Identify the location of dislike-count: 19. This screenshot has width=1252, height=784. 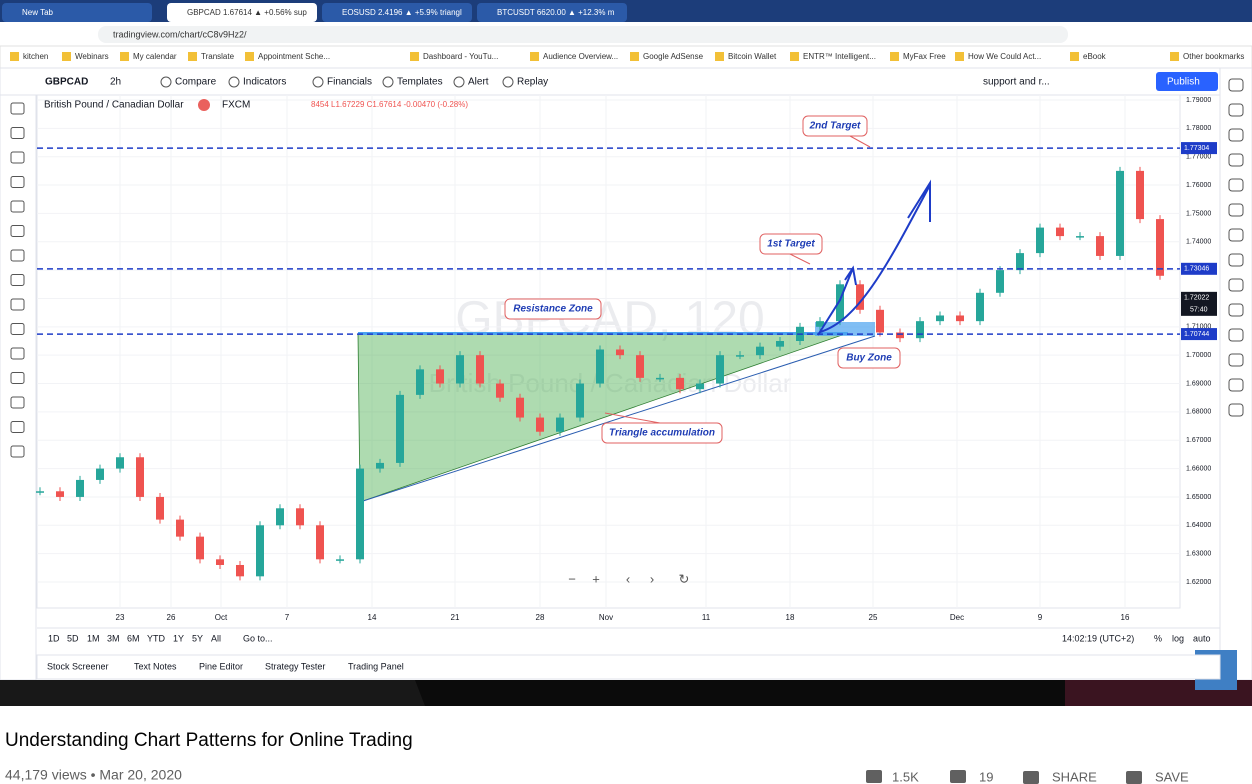
(986, 776).